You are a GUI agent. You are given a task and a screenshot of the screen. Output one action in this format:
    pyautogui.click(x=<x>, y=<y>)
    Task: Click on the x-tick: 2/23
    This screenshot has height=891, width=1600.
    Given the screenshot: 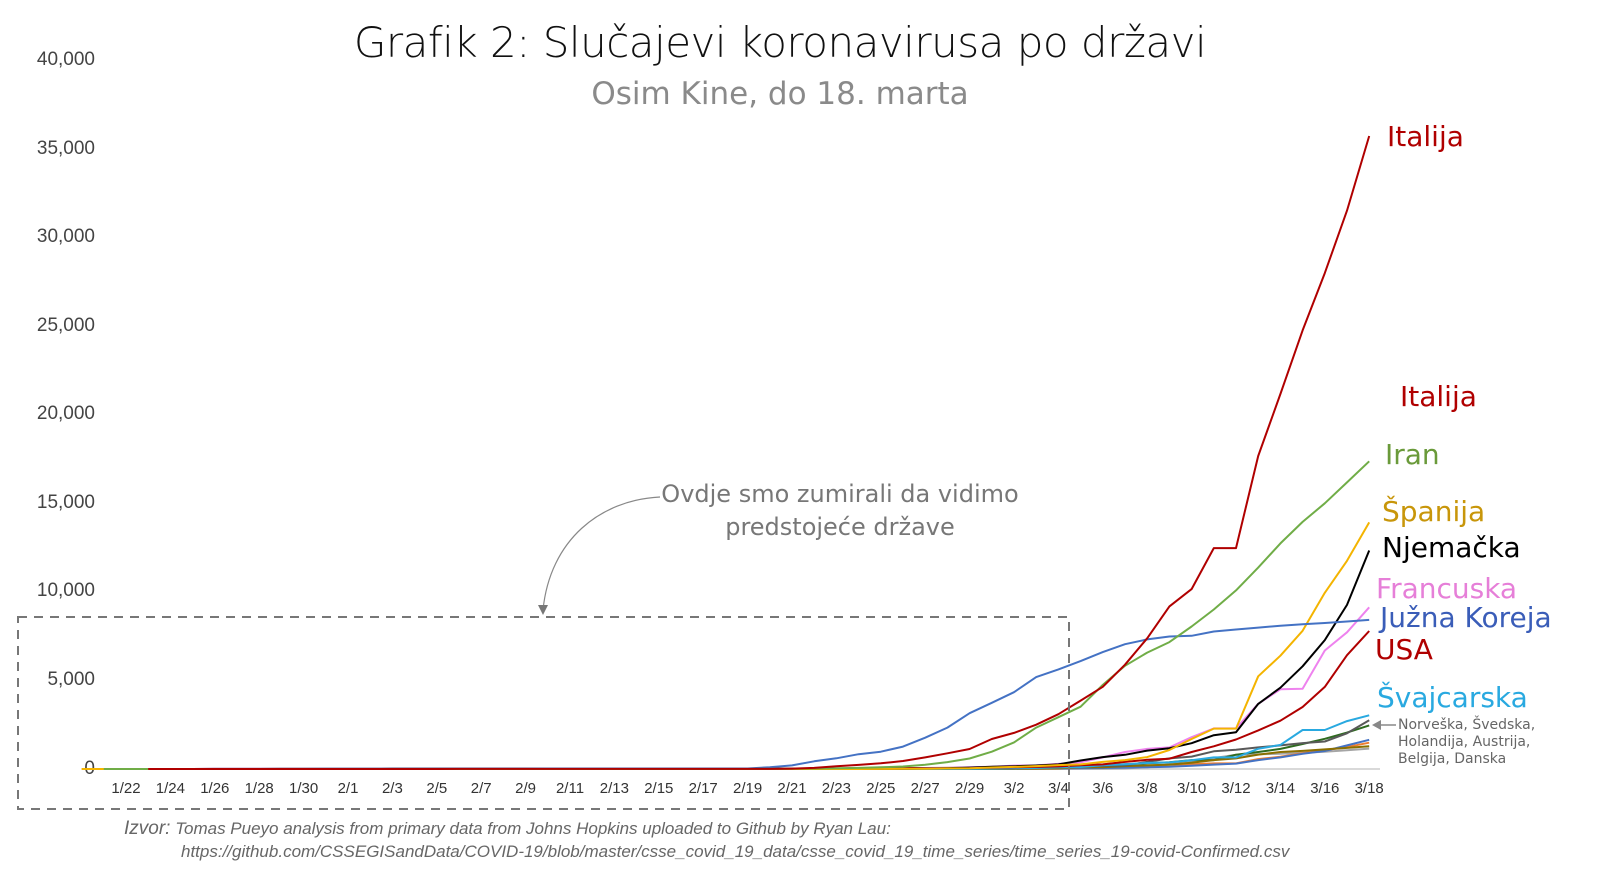 What is the action you would take?
    pyautogui.click(x=836, y=788)
    